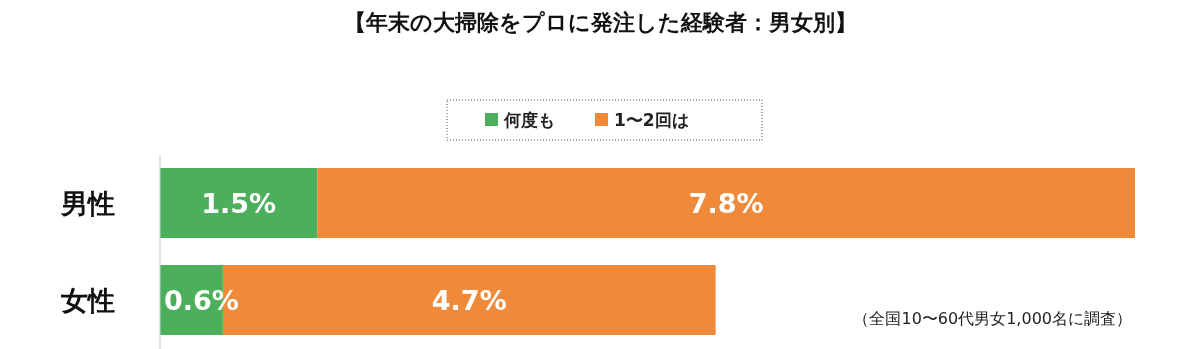 This screenshot has height=349, width=1200. I want to click on y-tick-label: 女性, so click(87, 300).